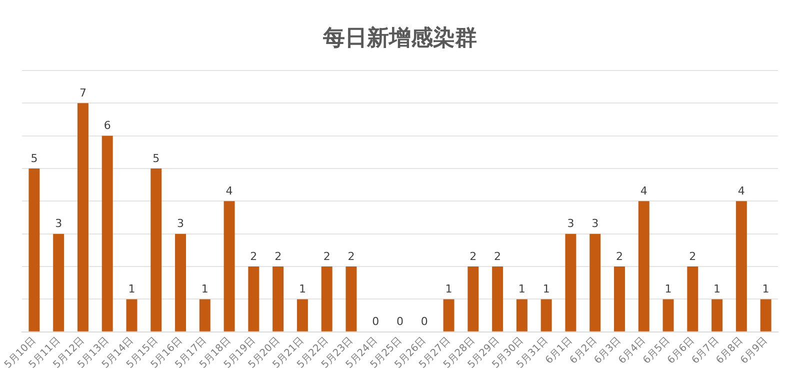 The height and width of the screenshot is (374, 800). I want to click on data-label: 6, so click(107, 125).